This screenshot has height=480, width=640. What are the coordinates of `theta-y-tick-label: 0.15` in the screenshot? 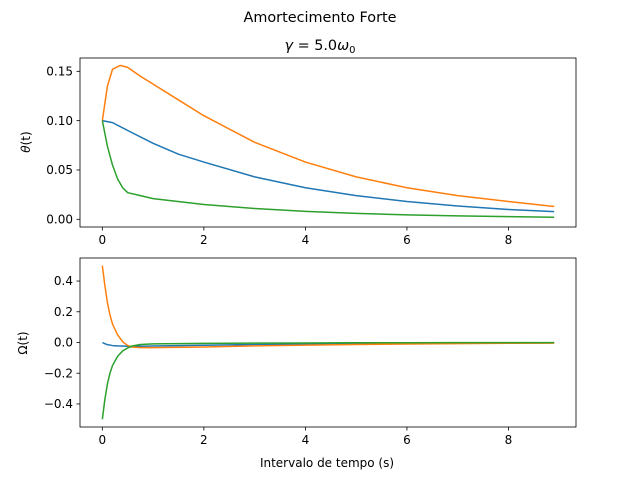 It's located at (59, 72).